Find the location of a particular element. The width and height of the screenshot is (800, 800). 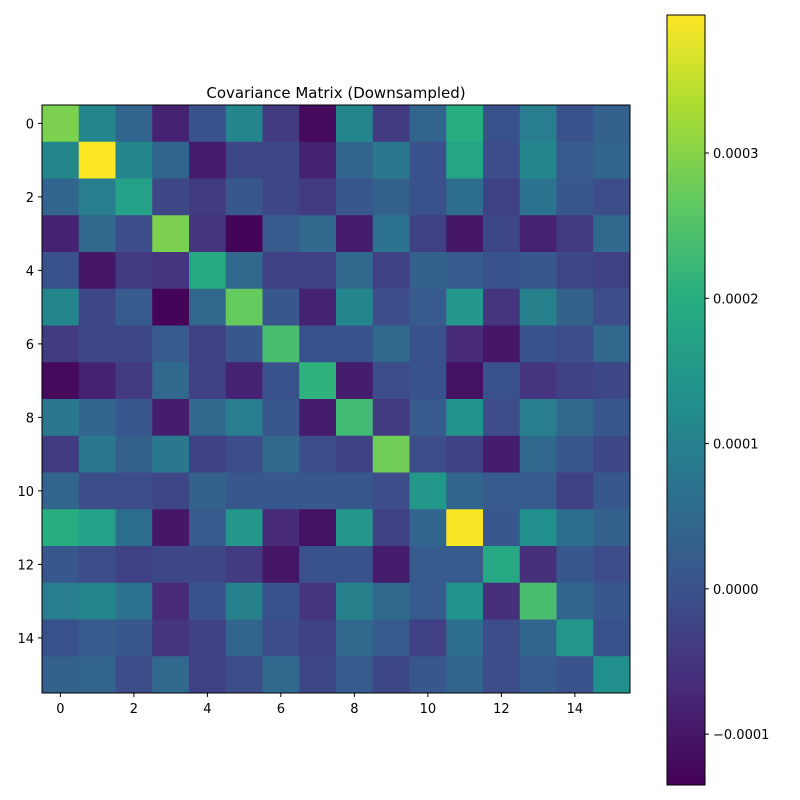

x-tick-label: 8 is located at coordinates (354, 709).